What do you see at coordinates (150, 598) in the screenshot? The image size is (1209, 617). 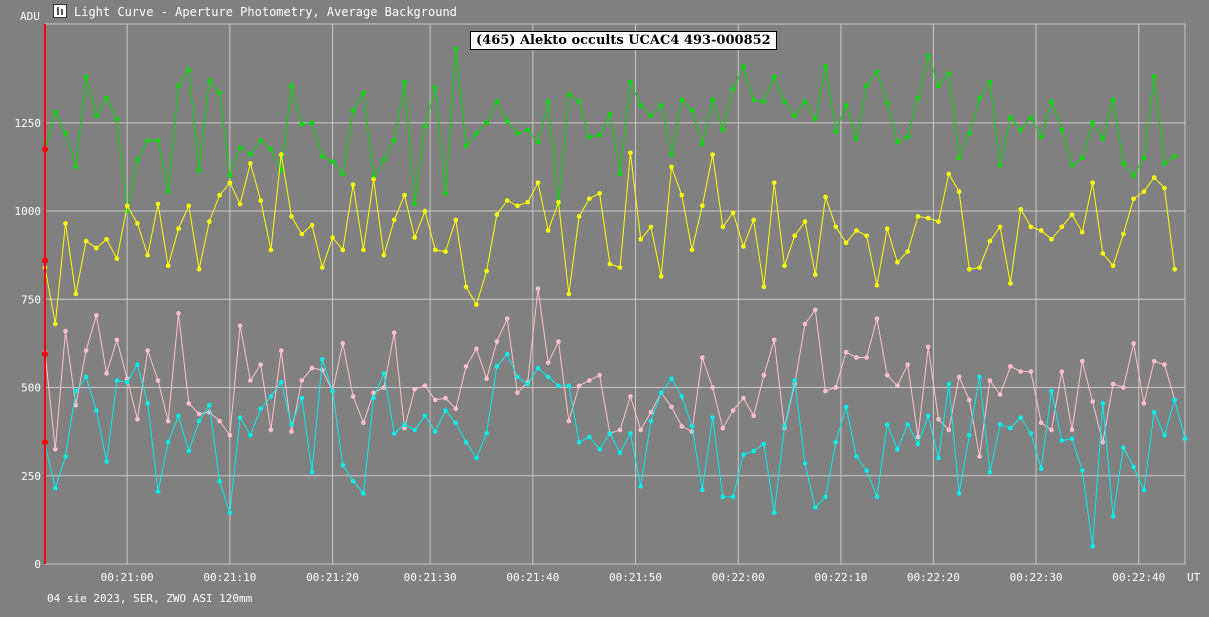 I see `footer-info: 04 sie 2023, SER, ZWO ASI 120mm` at bounding box center [150, 598].